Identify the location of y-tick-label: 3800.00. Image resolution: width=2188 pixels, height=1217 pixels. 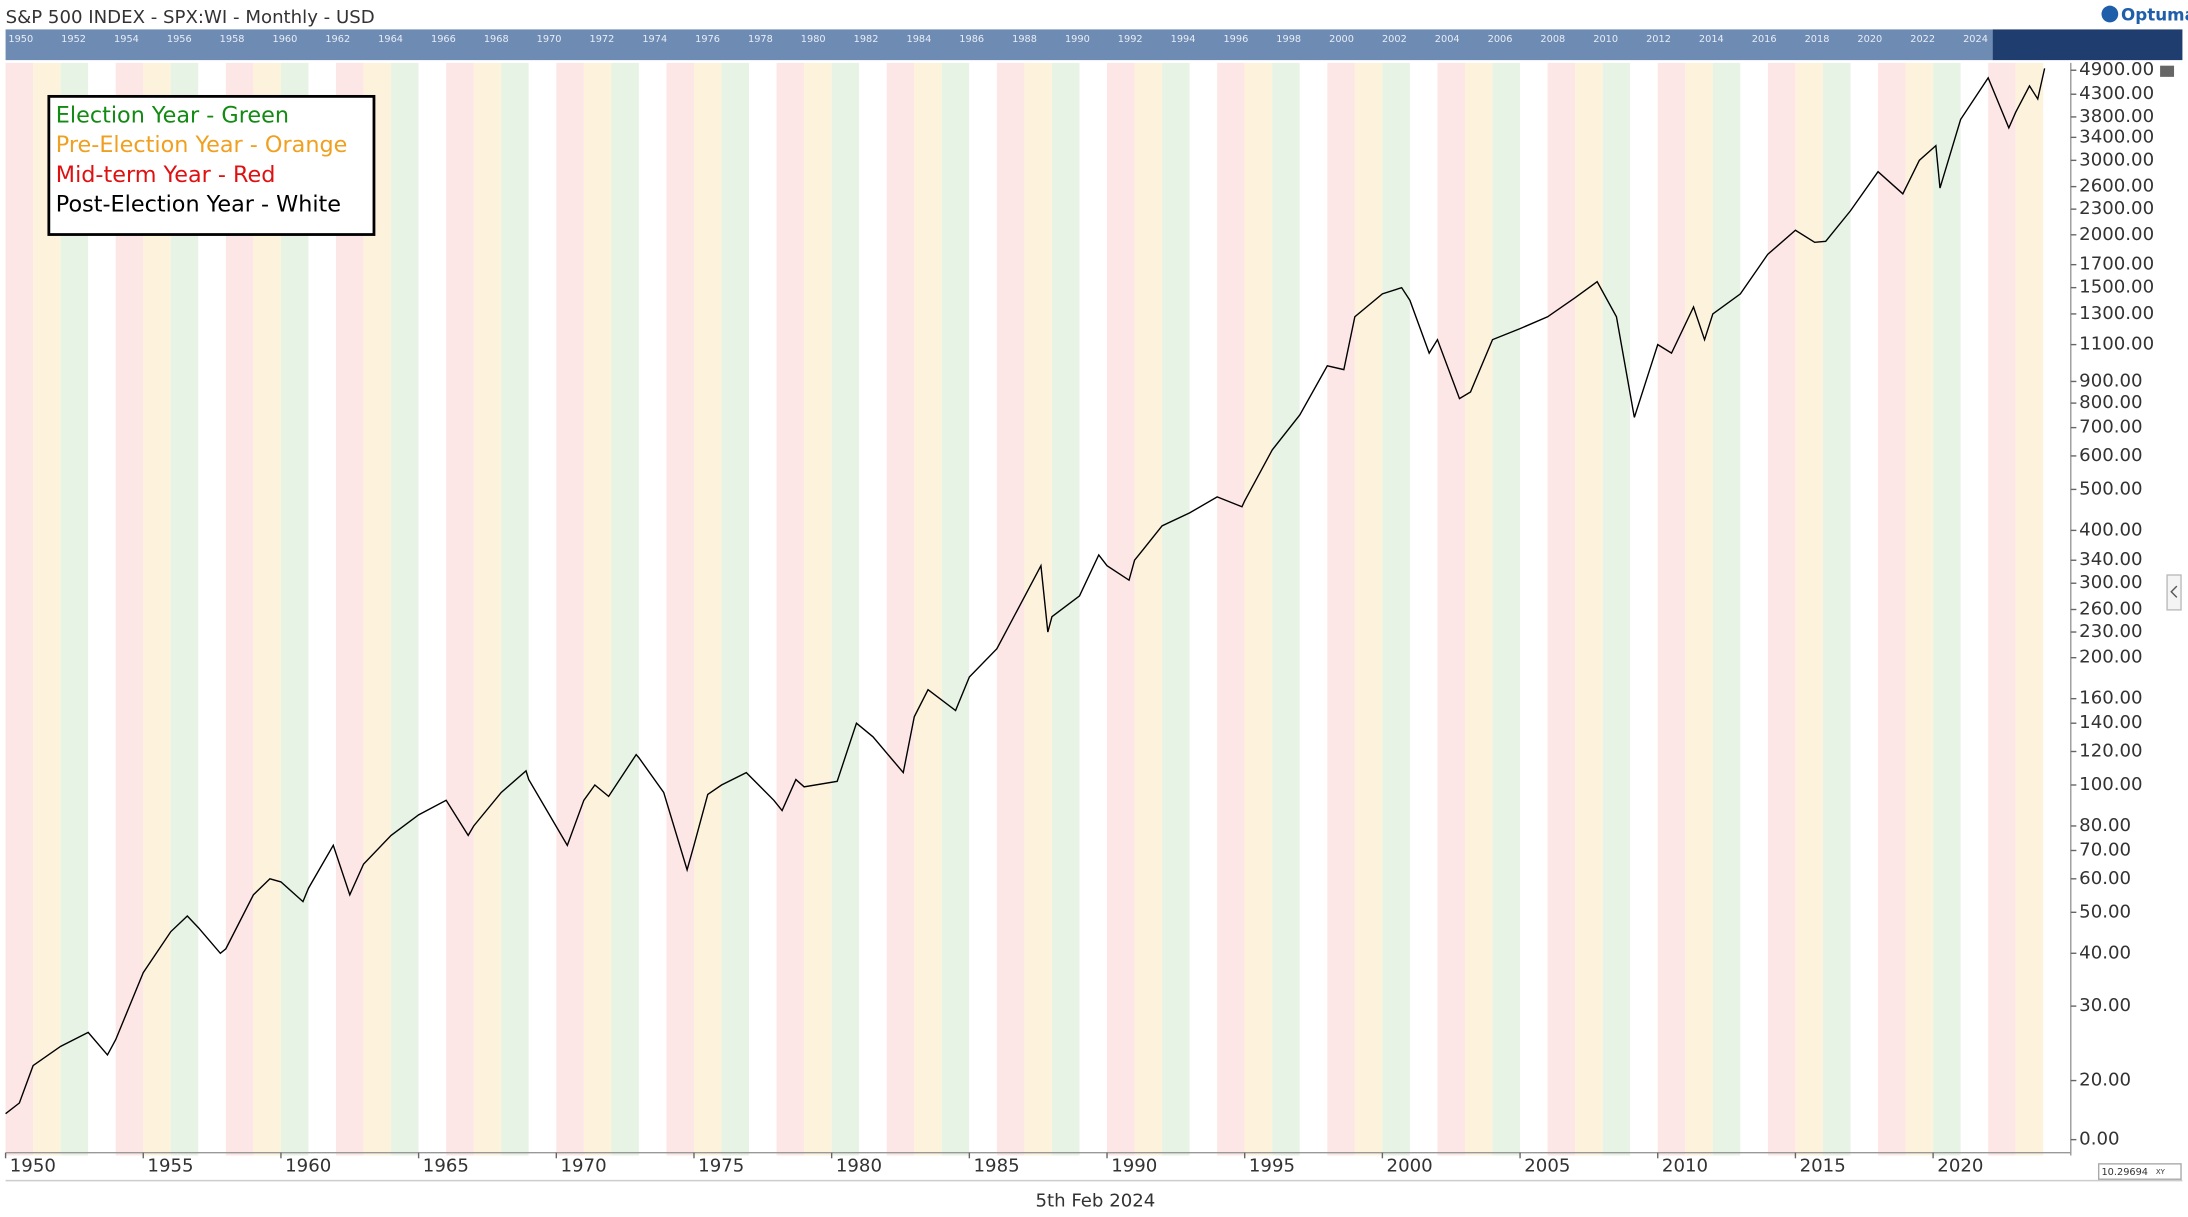
(2116, 116).